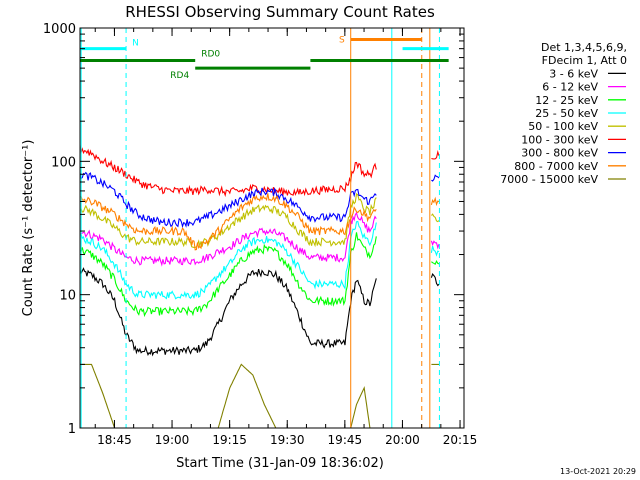 This screenshot has height=480, width=640. What do you see at coordinates (598, 471) in the screenshot?
I see `timestamp: 13-Oct-2021 20:29` at bounding box center [598, 471].